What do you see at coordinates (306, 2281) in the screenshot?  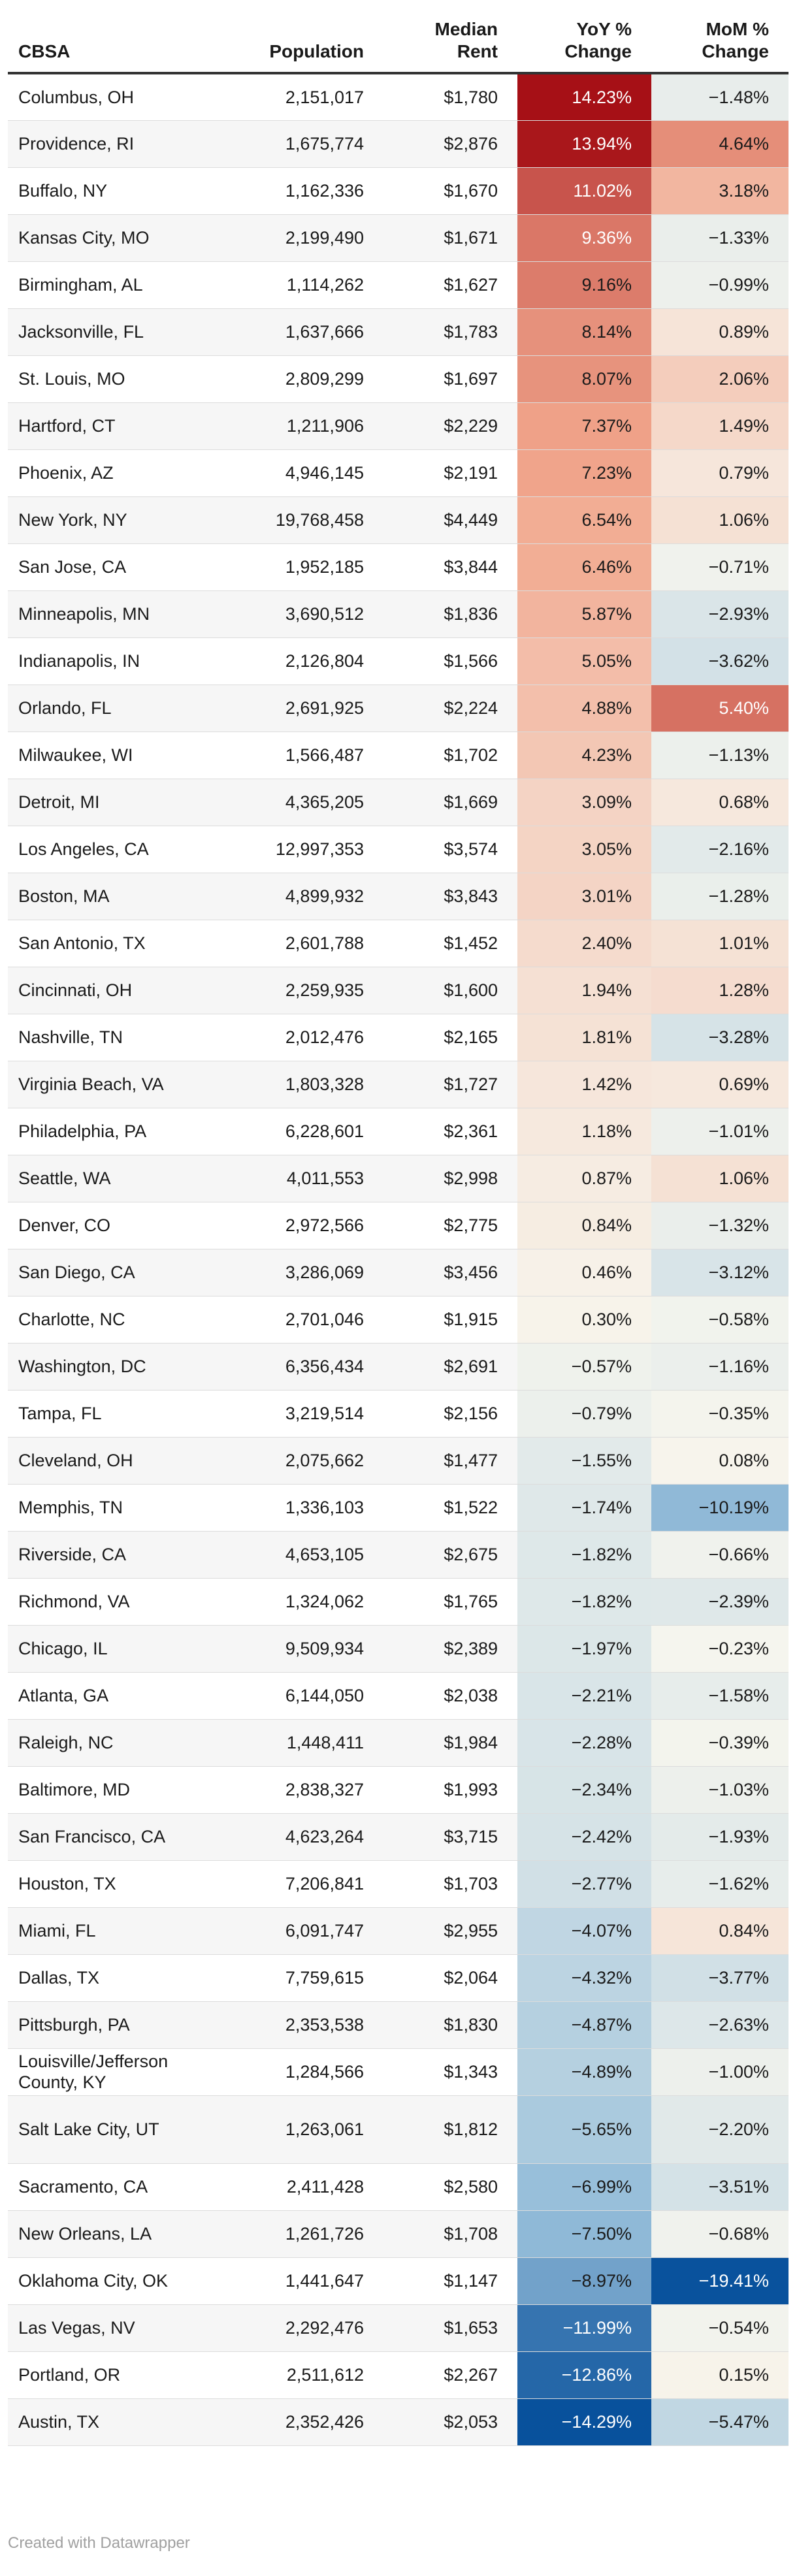 I see `population-cell: 1,441,647` at bounding box center [306, 2281].